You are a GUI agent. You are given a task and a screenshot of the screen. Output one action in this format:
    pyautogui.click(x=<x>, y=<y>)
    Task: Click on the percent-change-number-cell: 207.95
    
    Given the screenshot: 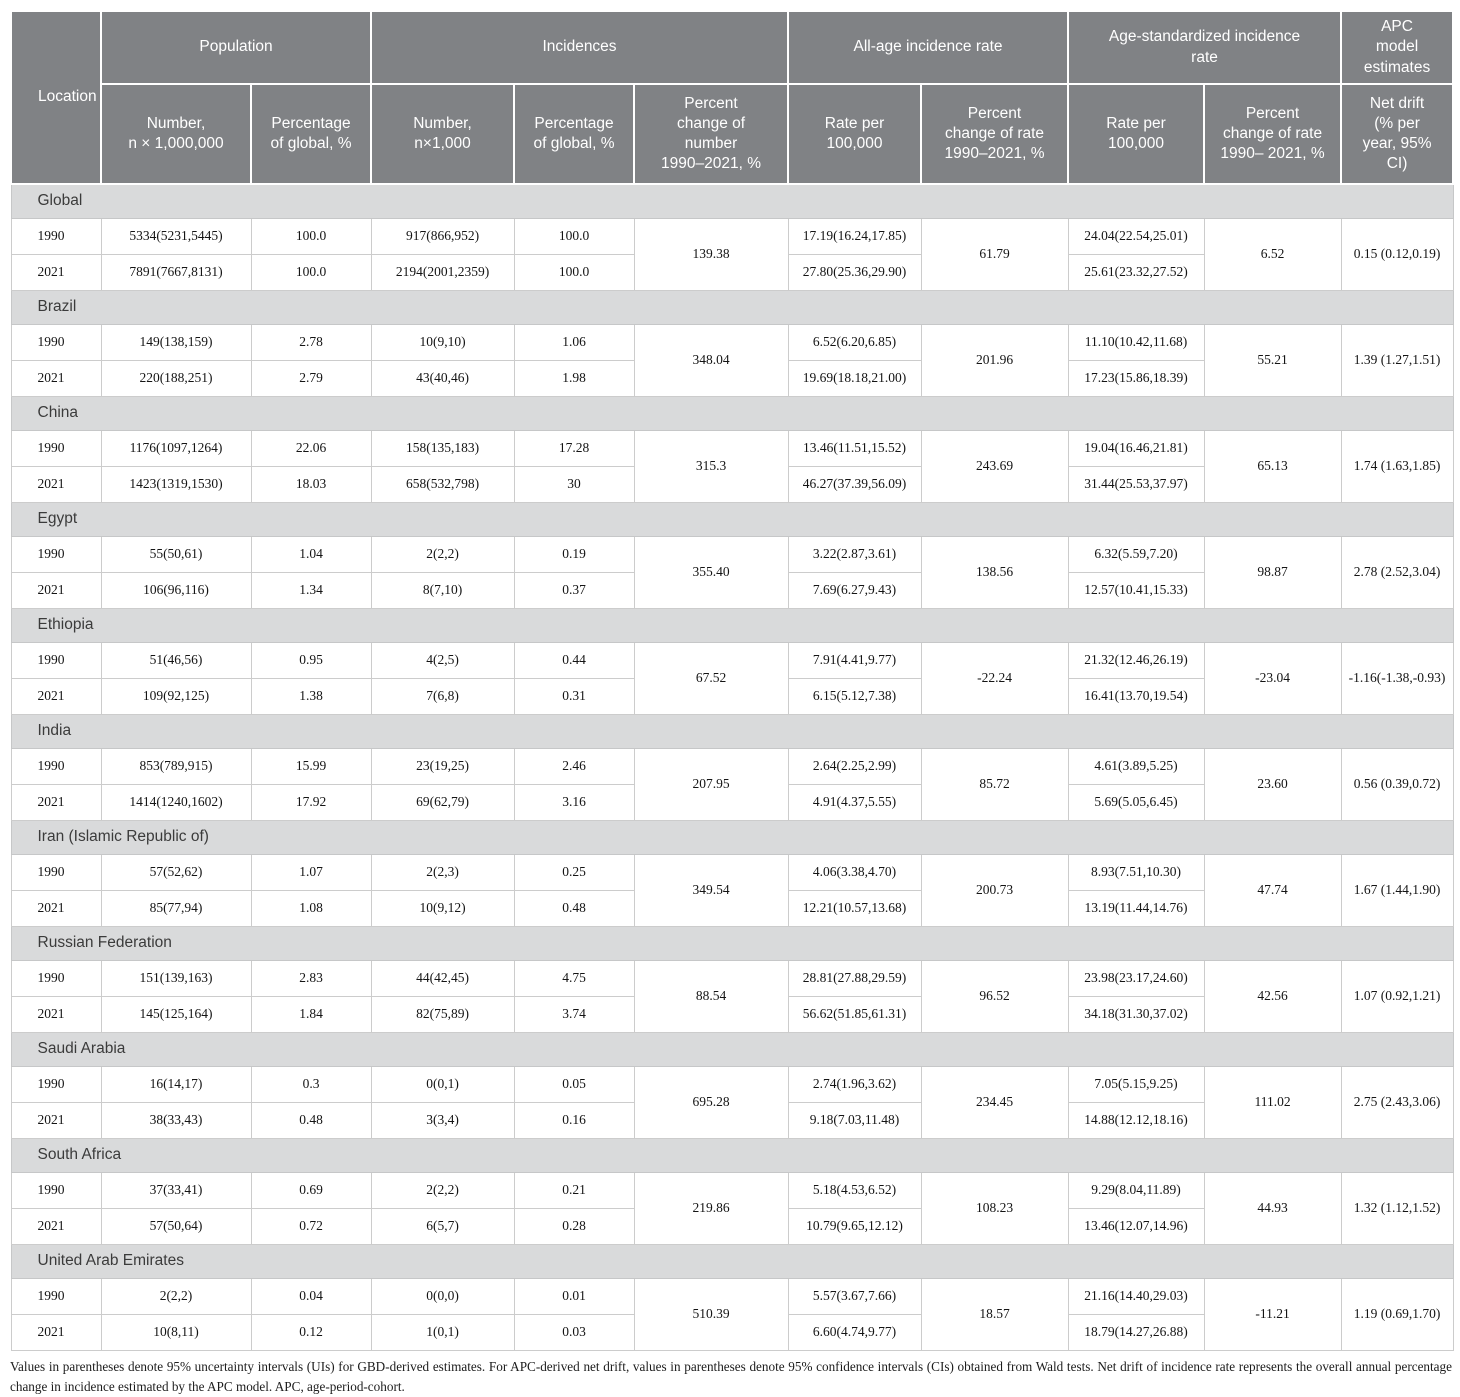 What is the action you would take?
    pyautogui.click(x=711, y=784)
    